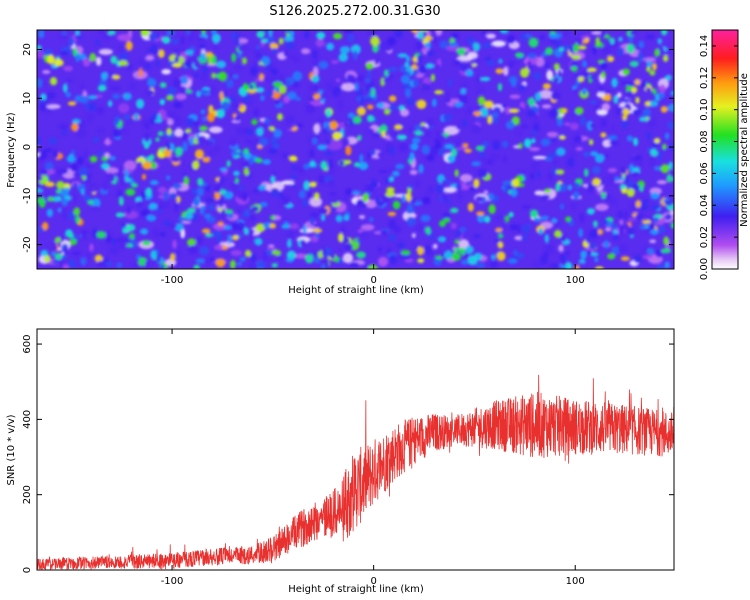 The image size is (750, 600). I want to click on spectrogram-y-tick-label: 20, so click(27, 49).